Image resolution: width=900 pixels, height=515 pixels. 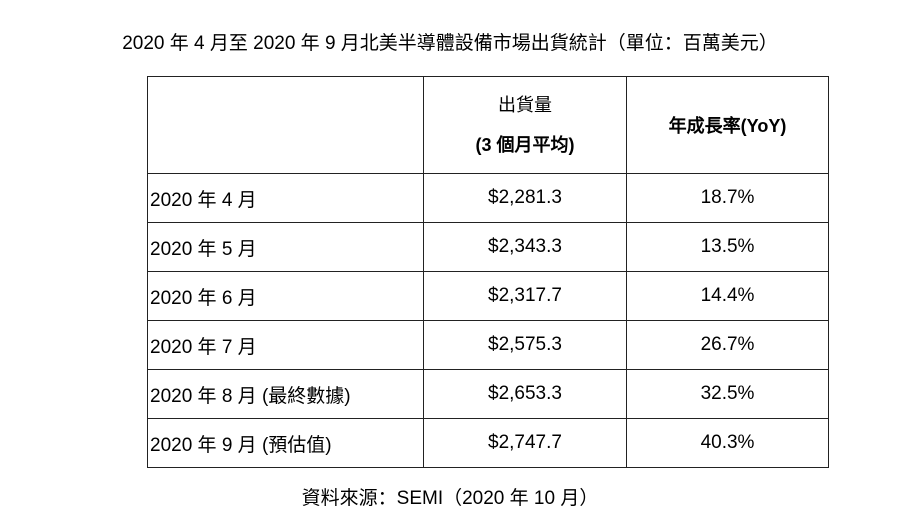 What do you see at coordinates (285, 394) in the screenshot?
I see `cell-period: 2020 年 8 月 (最終數據)` at bounding box center [285, 394].